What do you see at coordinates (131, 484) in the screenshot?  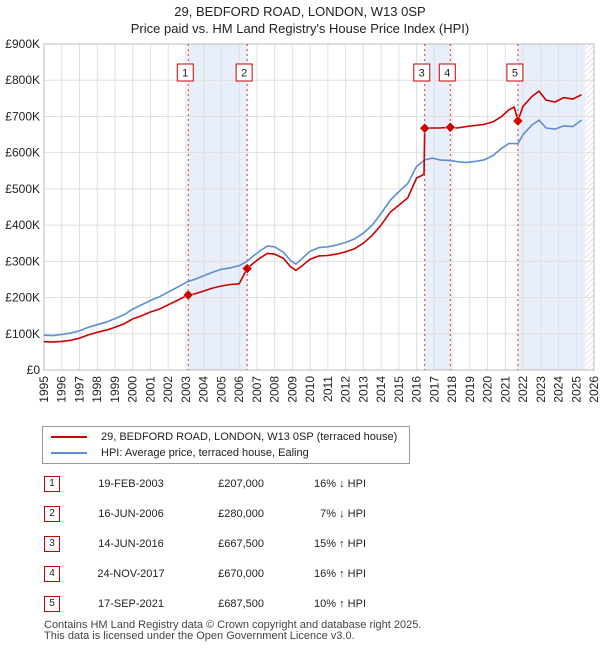 I see `sale-date: 19-FEB-2003` at bounding box center [131, 484].